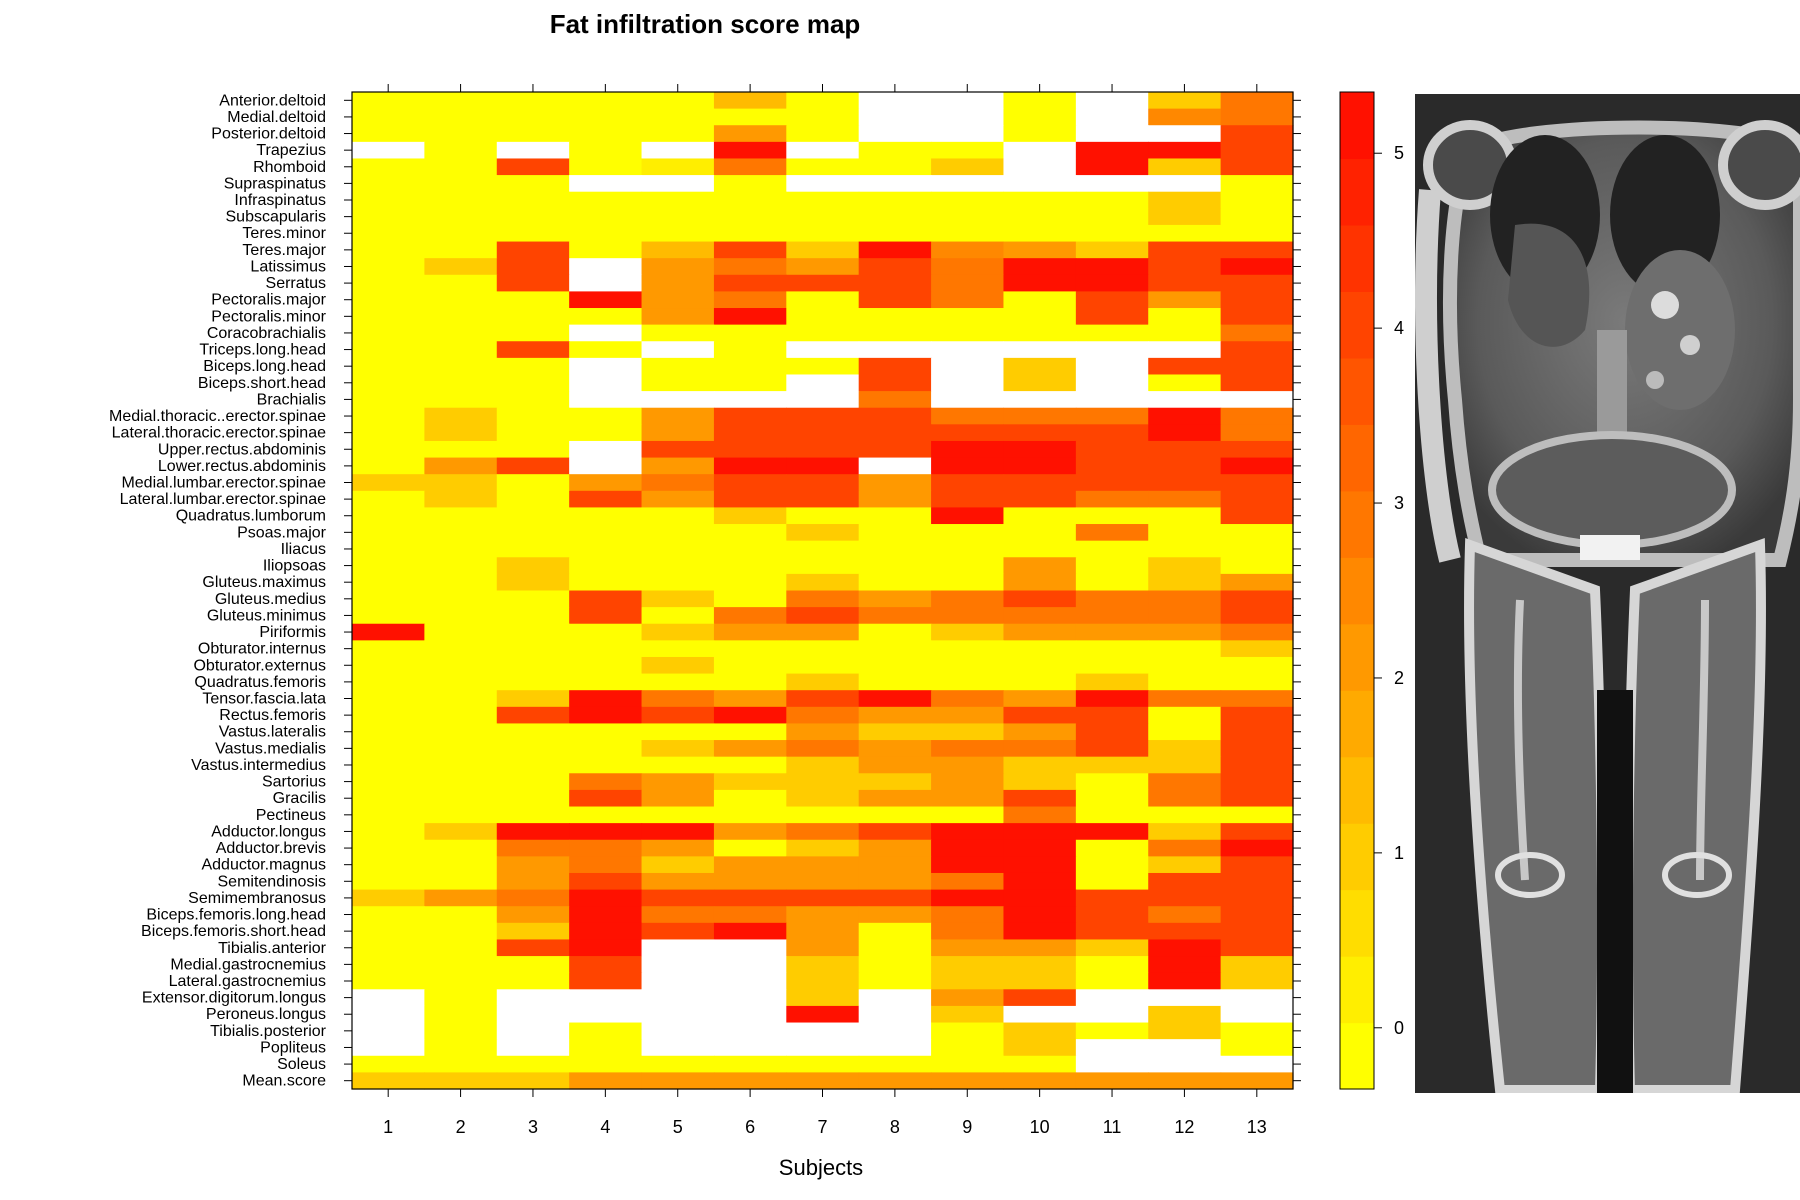  What do you see at coordinates (251, 516) in the screenshot?
I see `row-label: Quadratus.lumborum` at bounding box center [251, 516].